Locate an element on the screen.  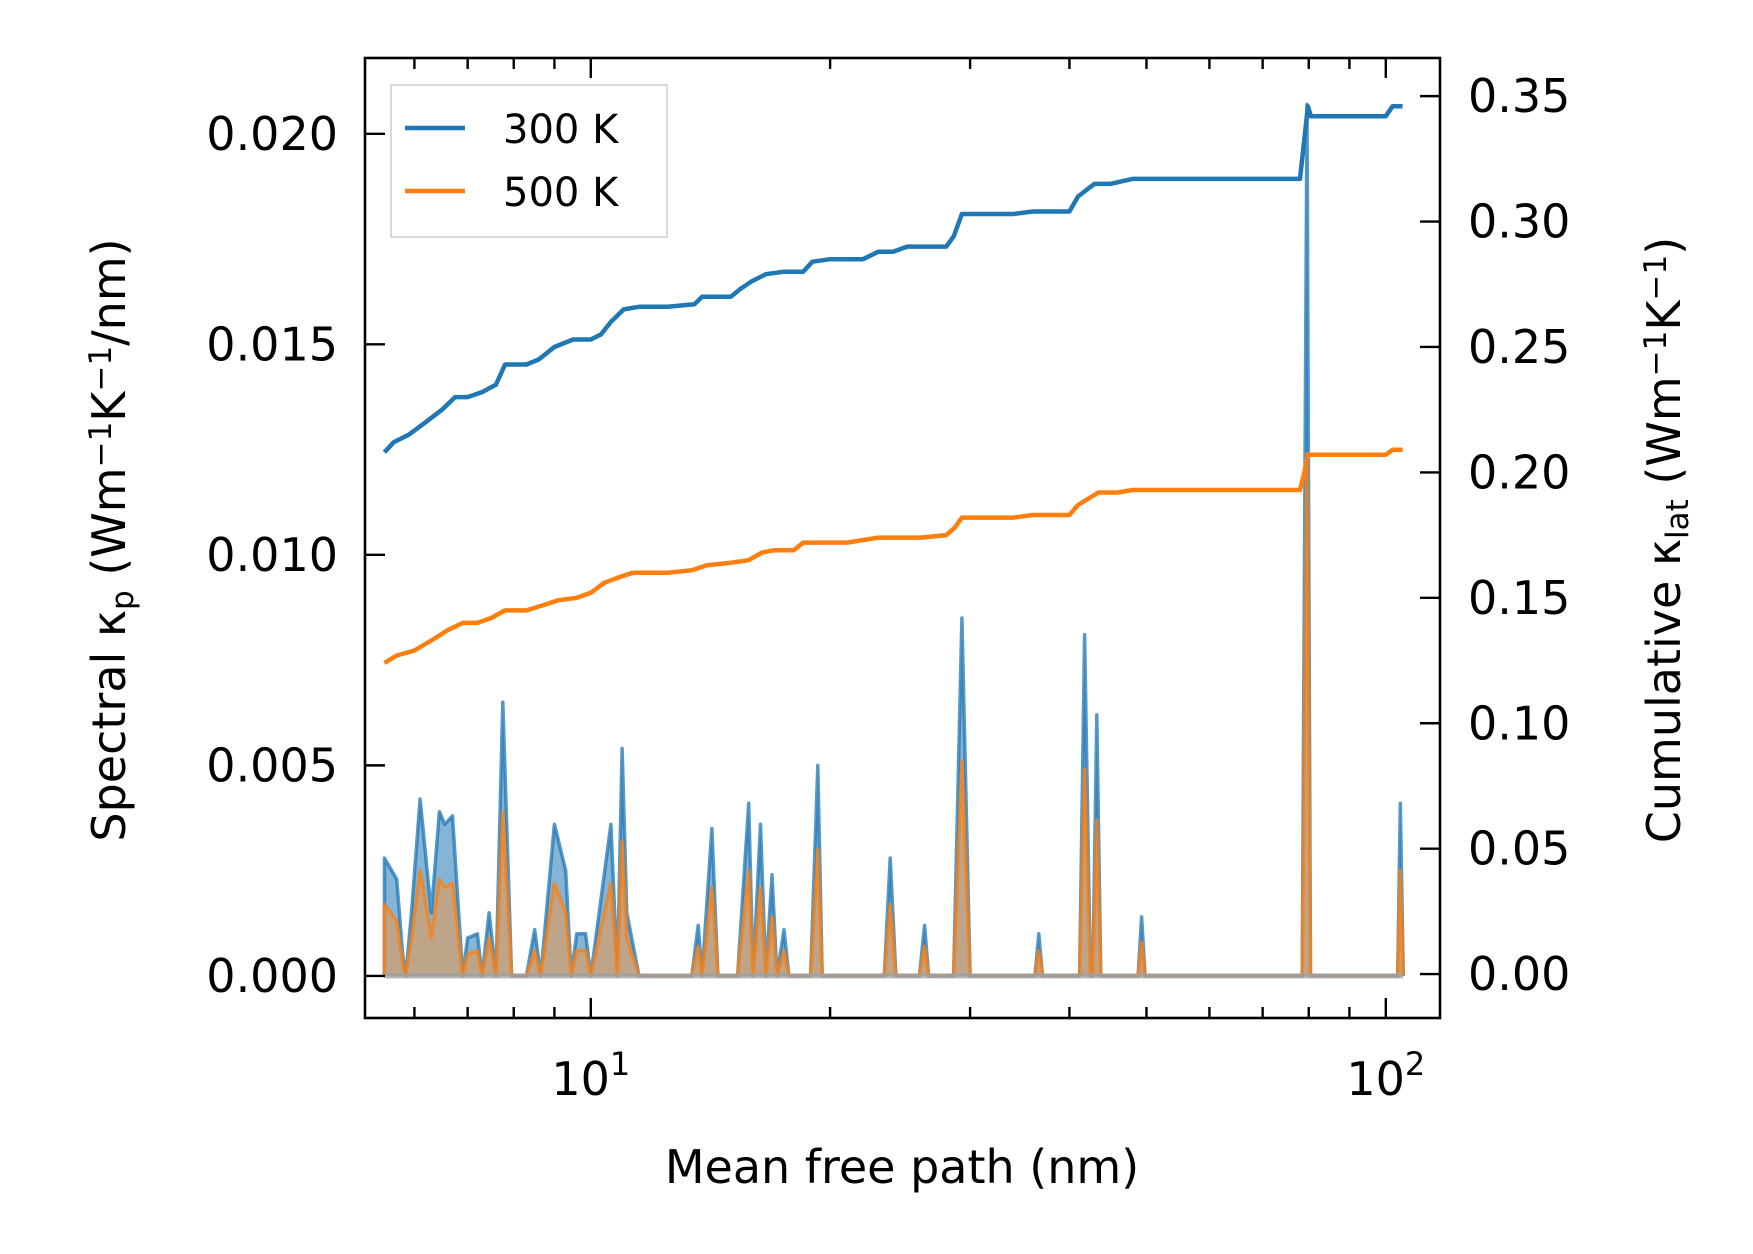
right-y-tick-label: 0.30 is located at coordinates (1519, 222).